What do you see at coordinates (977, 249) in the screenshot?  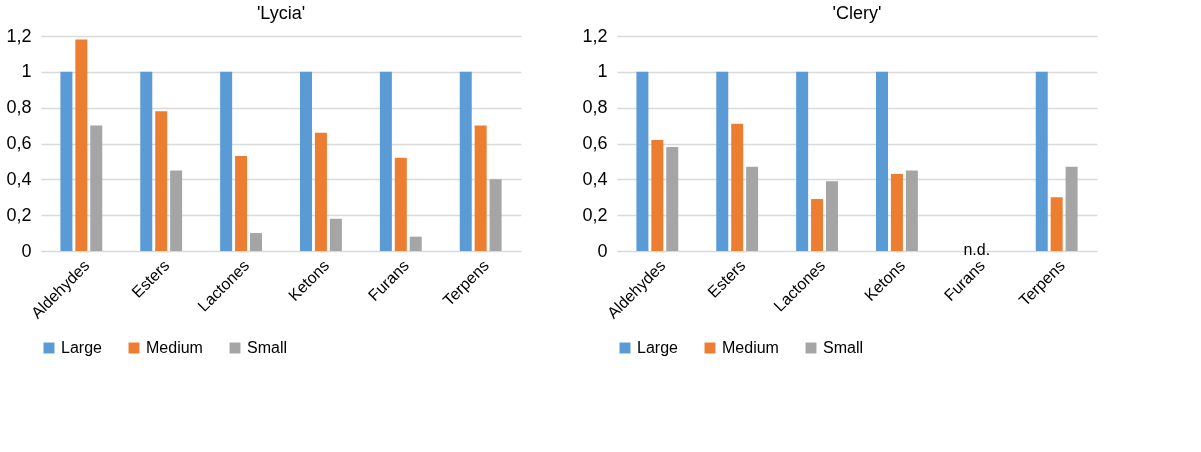 I see `annotation: n.d.` at bounding box center [977, 249].